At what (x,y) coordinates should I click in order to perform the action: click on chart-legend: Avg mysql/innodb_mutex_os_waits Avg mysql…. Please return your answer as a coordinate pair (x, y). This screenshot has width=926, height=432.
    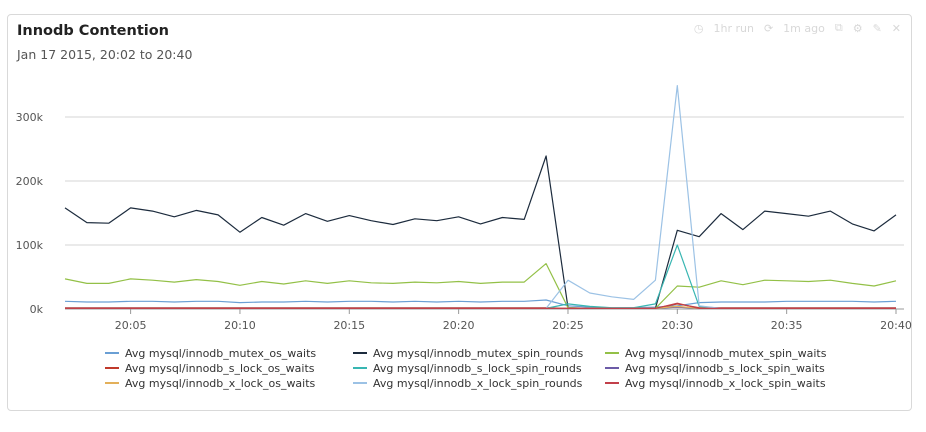
    Looking at the image, I should click on (485, 368).